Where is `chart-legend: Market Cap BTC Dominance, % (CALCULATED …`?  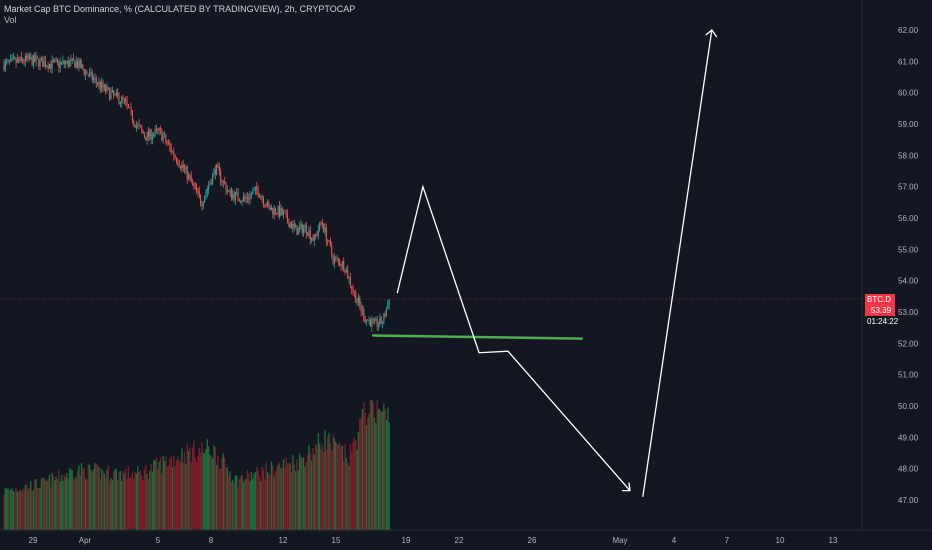 chart-legend: Market Cap BTC Dominance, % (CALCULATED … is located at coordinates (179, 15).